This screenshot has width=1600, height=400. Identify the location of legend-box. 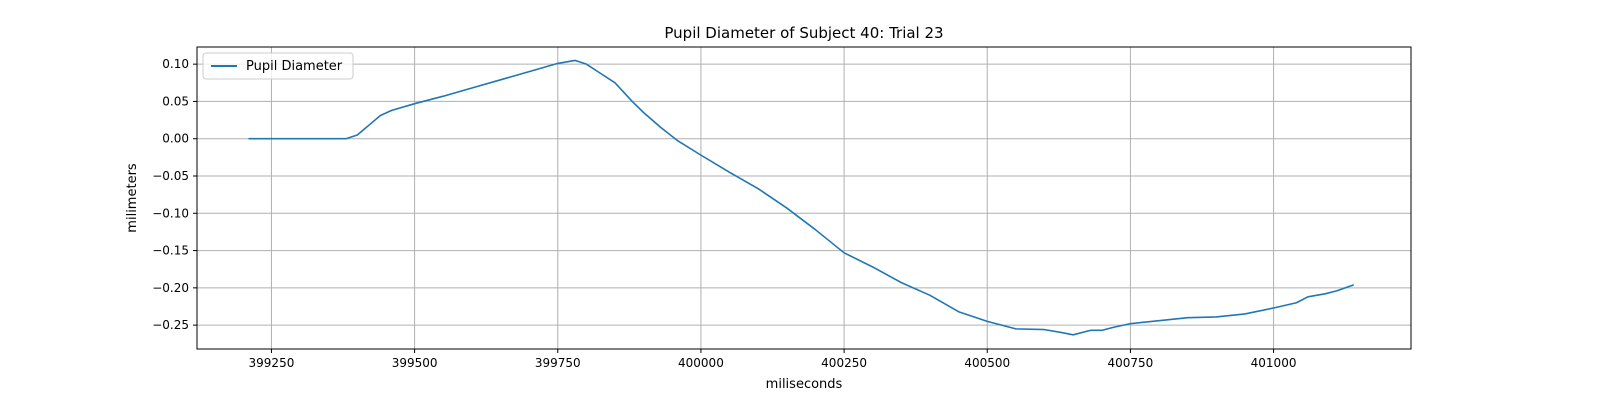
(278, 66).